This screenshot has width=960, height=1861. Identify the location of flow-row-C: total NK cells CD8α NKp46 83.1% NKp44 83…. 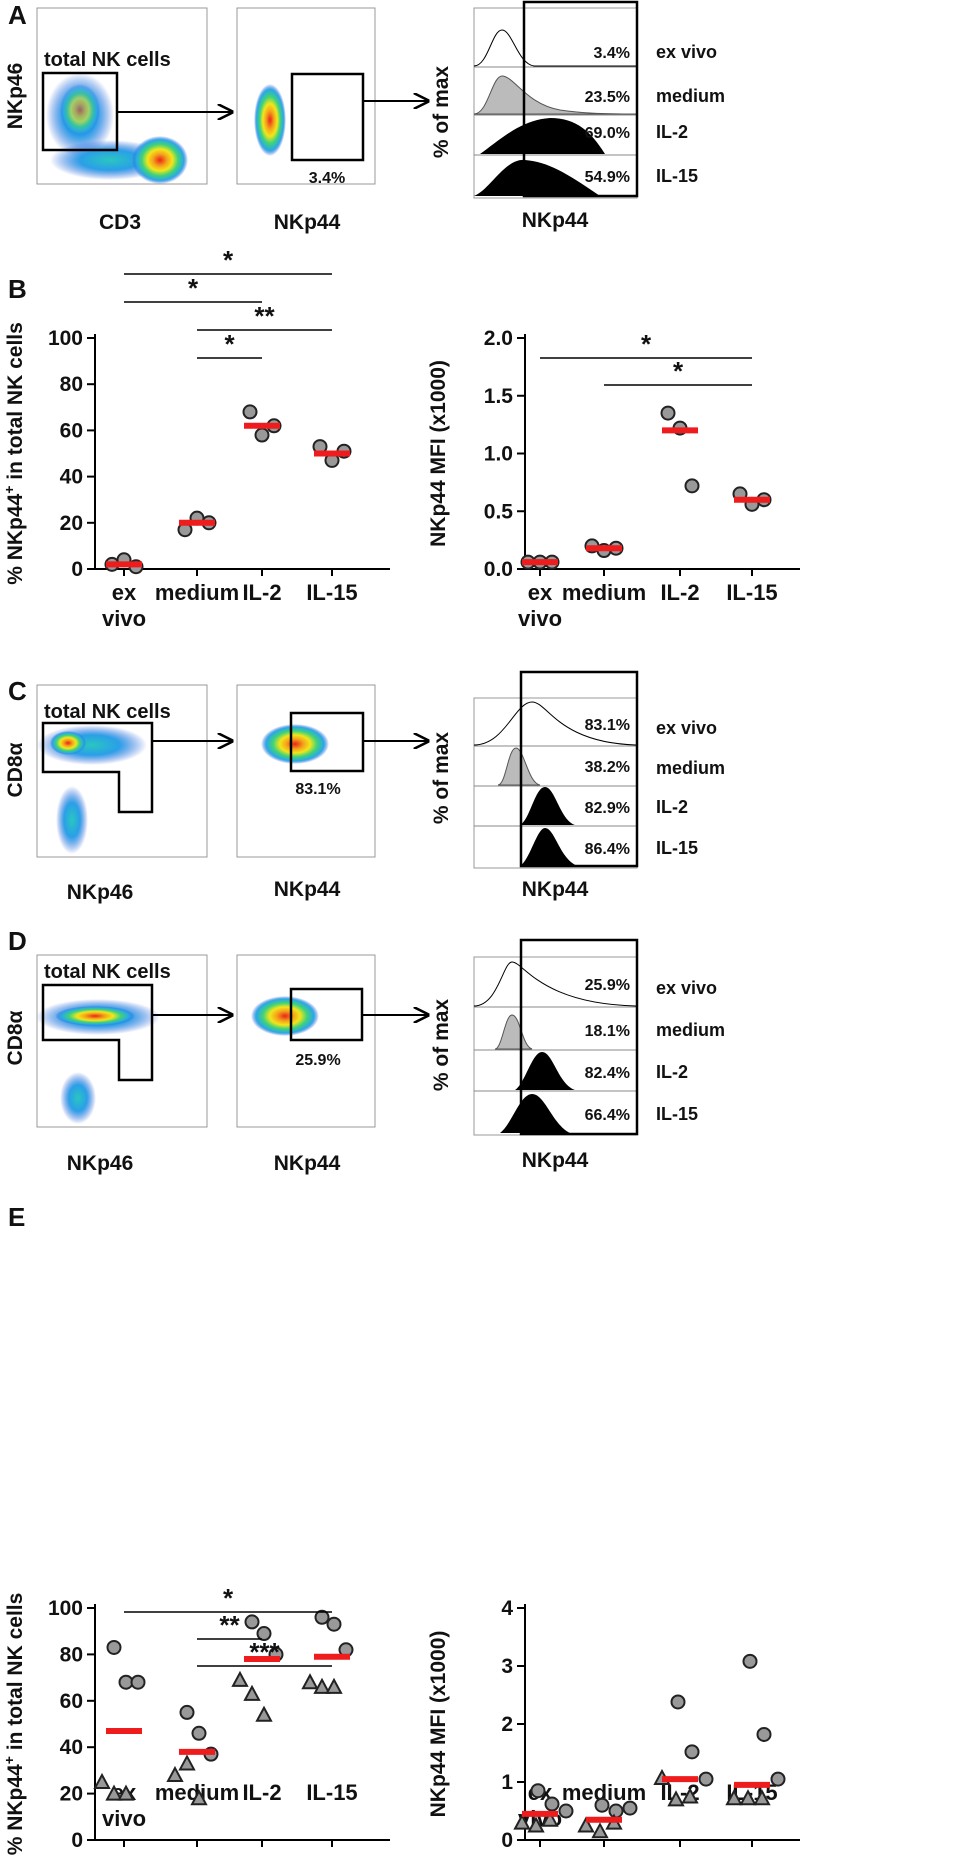
(364, 787).